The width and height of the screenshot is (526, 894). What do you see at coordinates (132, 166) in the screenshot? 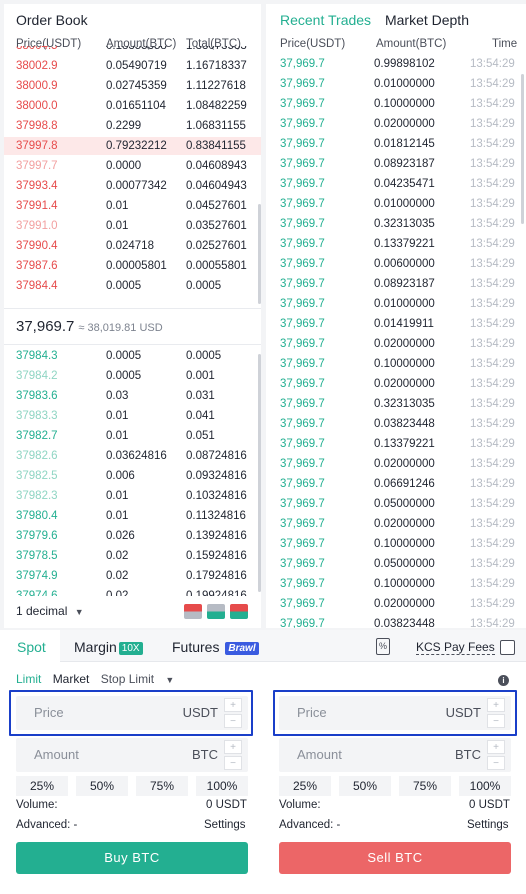
I see `ask-row: 37997.7 0.0000 0.04608943` at bounding box center [132, 166].